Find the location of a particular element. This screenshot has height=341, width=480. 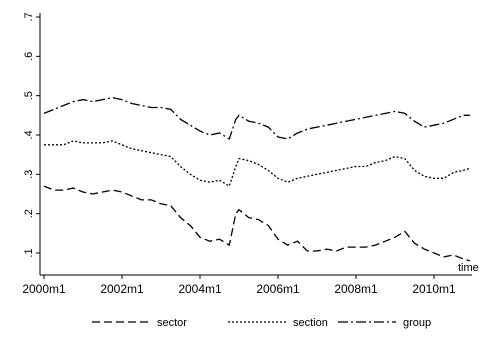

legend-label-sector: sector is located at coordinates (172, 323).